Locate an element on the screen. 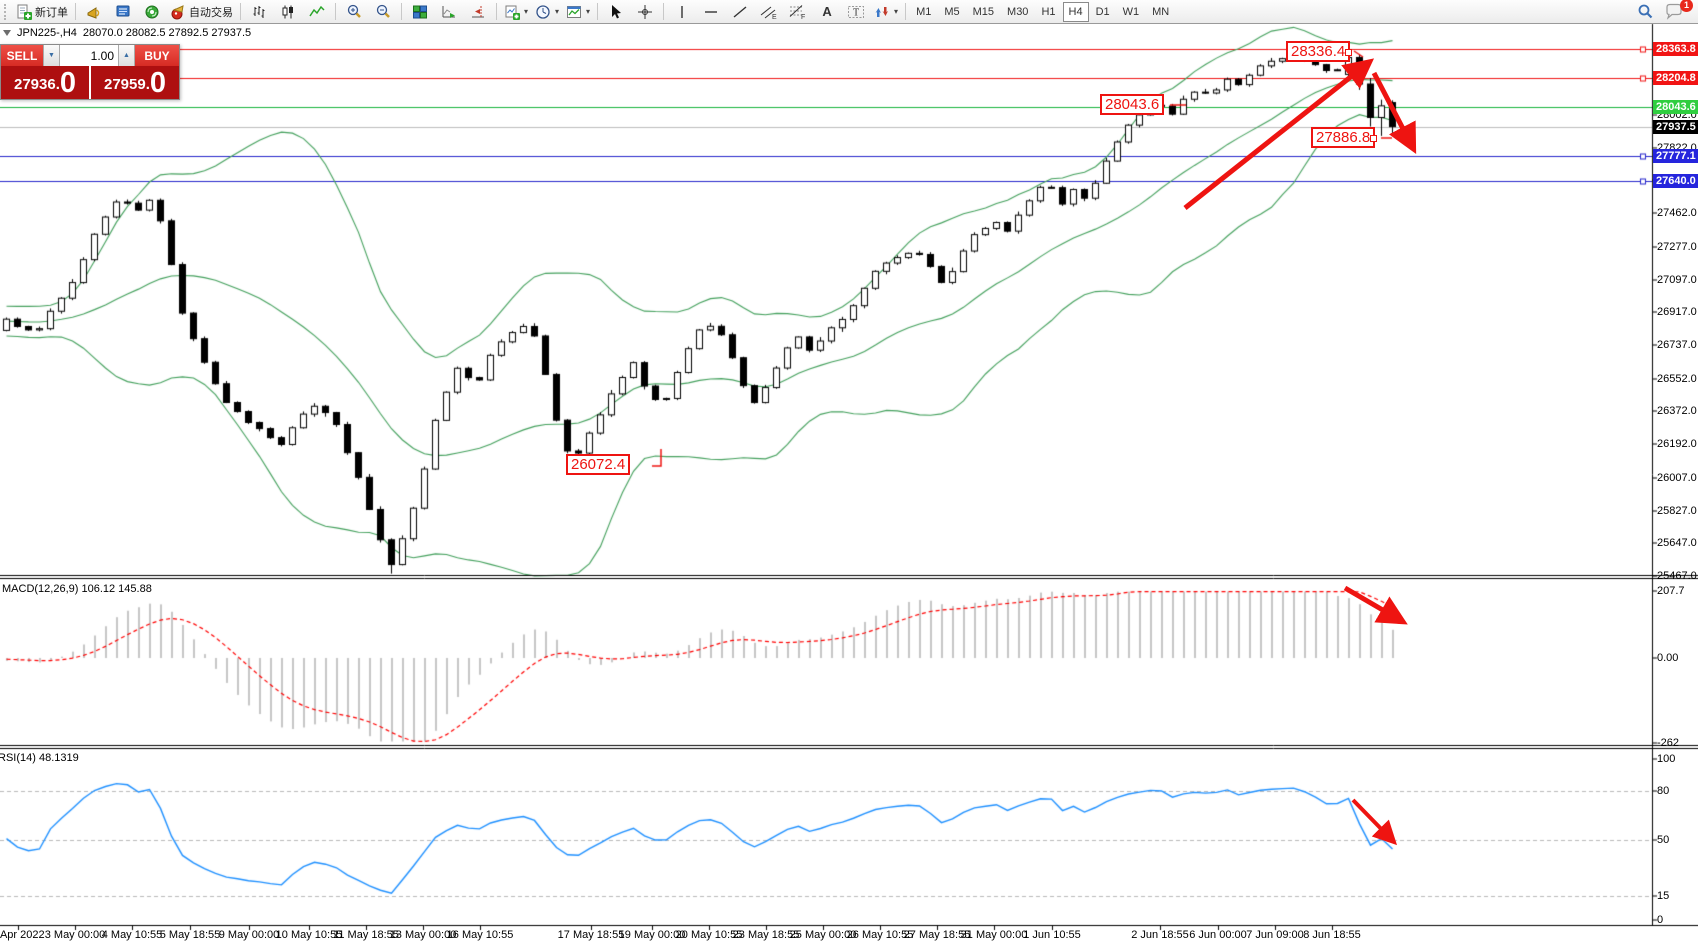 The image size is (1698, 944). cursor-button is located at coordinates (616, 12).